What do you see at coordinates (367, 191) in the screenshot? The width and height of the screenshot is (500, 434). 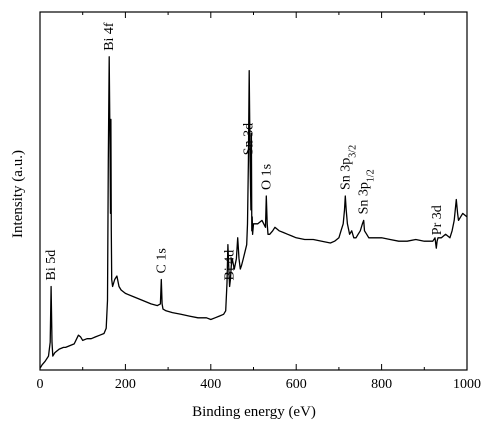 I see `peak-label: Sn 3p1/2` at bounding box center [367, 191].